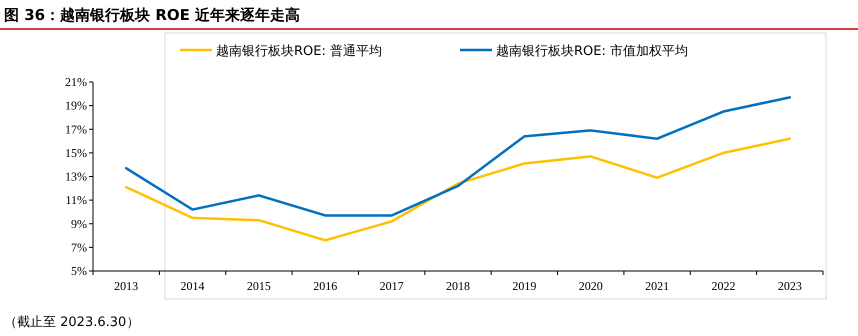 The width and height of the screenshot is (858, 336). Describe the element at coordinates (76, 105) in the screenshot. I see `y-tick-label: 19%` at that location.